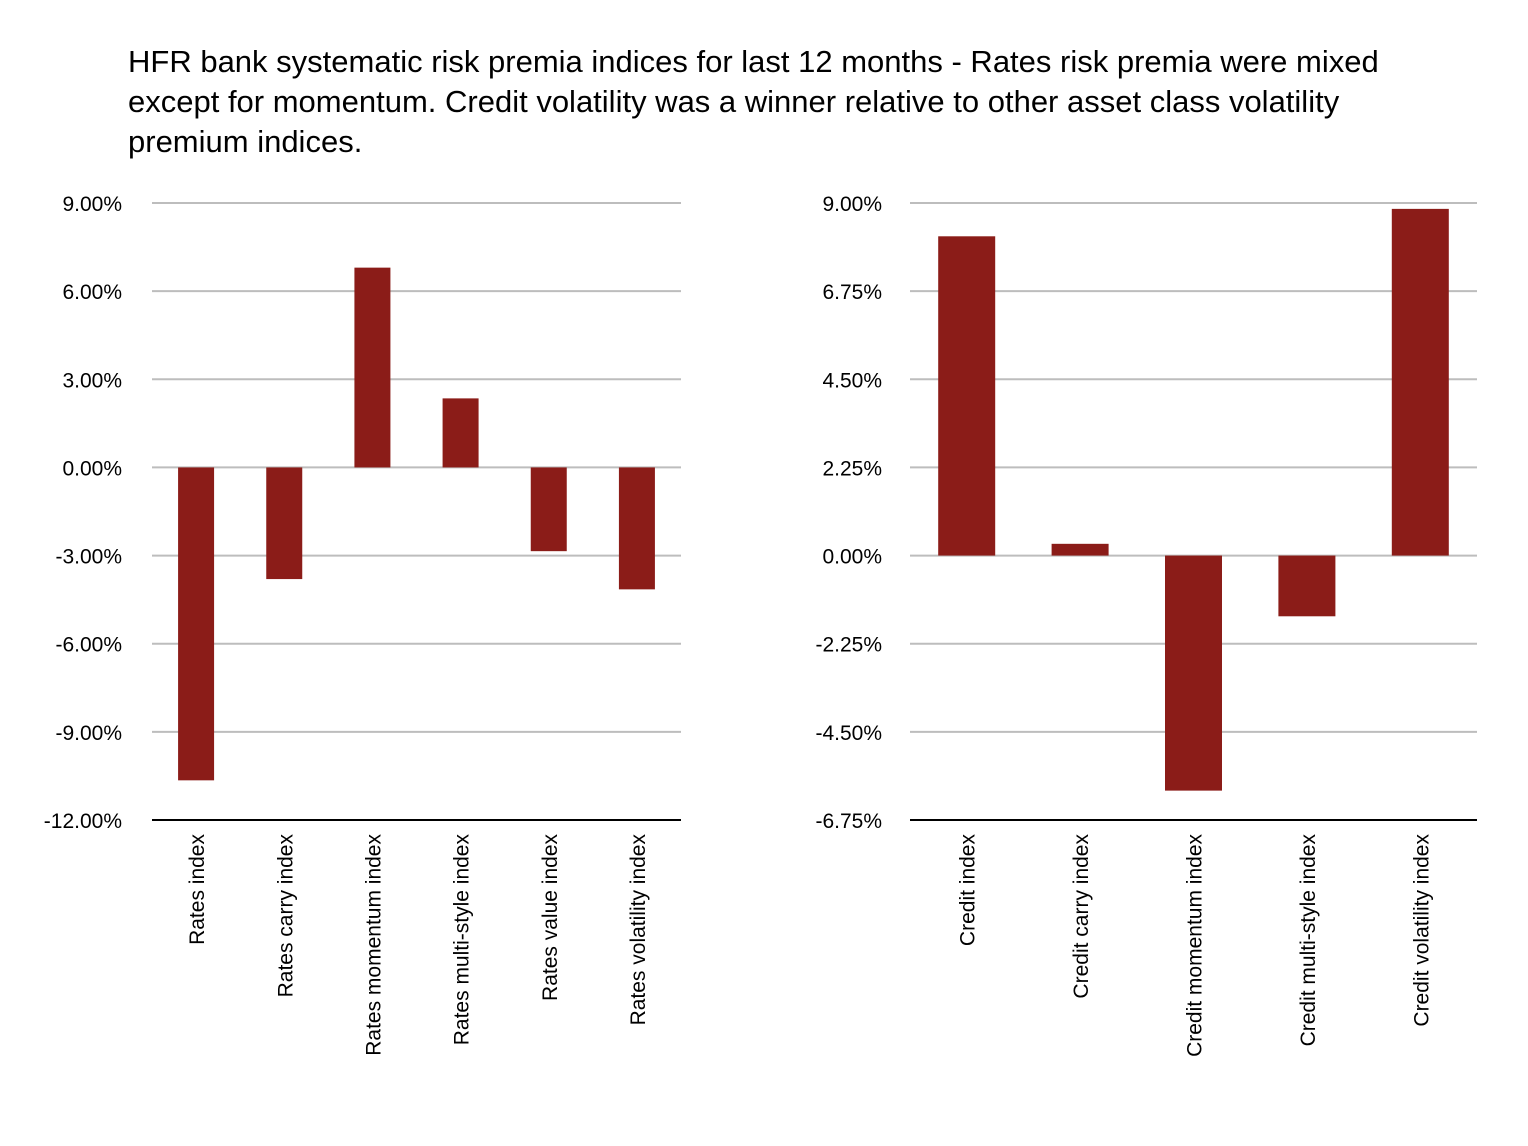  Describe the element at coordinates (636, 528) in the screenshot. I see `bar-rates-volatility-index` at that location.